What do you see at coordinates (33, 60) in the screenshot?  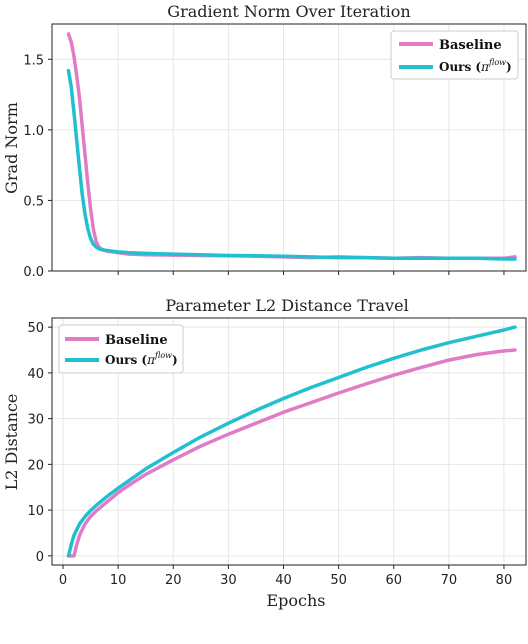 I see `y-tick-label: 1.5` at bounding box center [33, 60].